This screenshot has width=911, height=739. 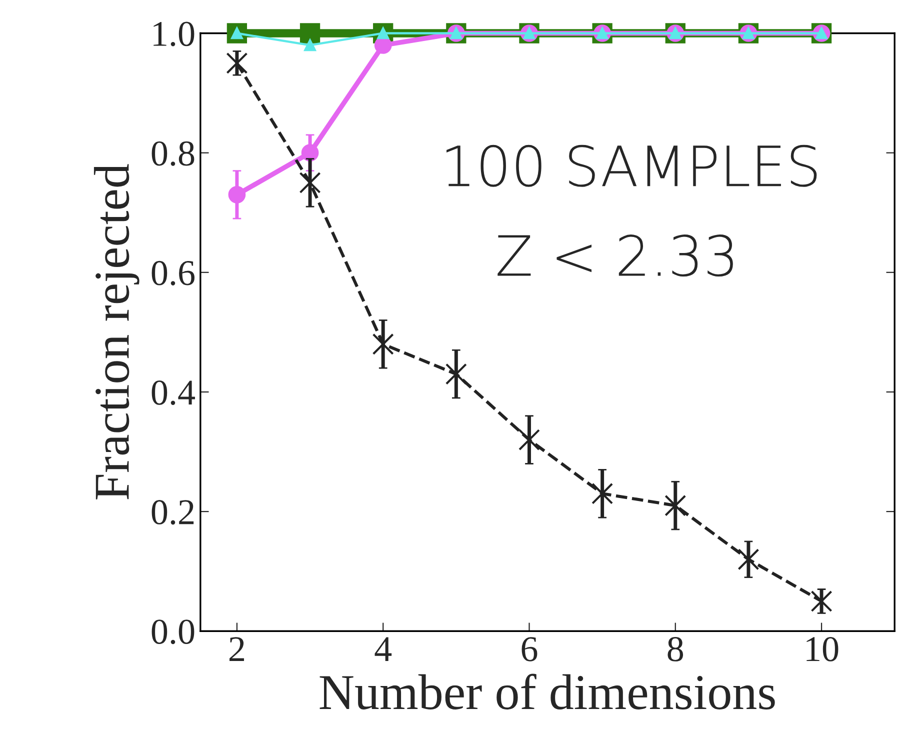 What do you see at coordinates (173, 273) in the screenshot?
I see `y-tick-label: 0.6` at bounding box center [173, 273].